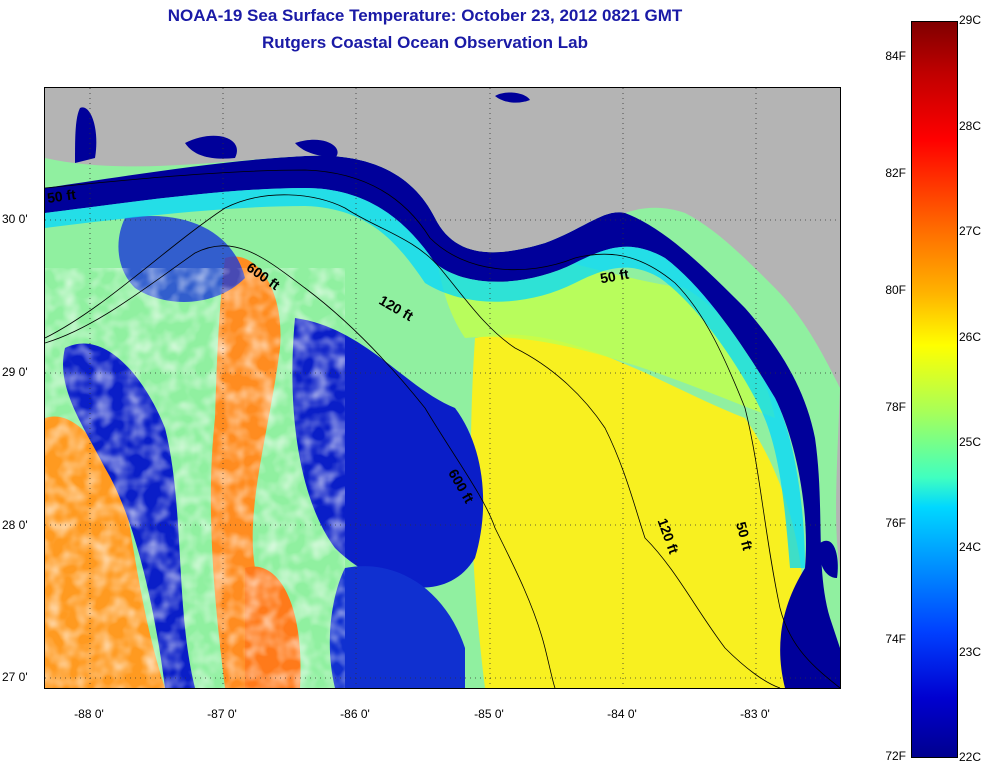 This screenshot has height=770, width=992. Describe the element at coordinates (970, 231) in the screenshot. I see `cbar-c-27: 27C` at that location.